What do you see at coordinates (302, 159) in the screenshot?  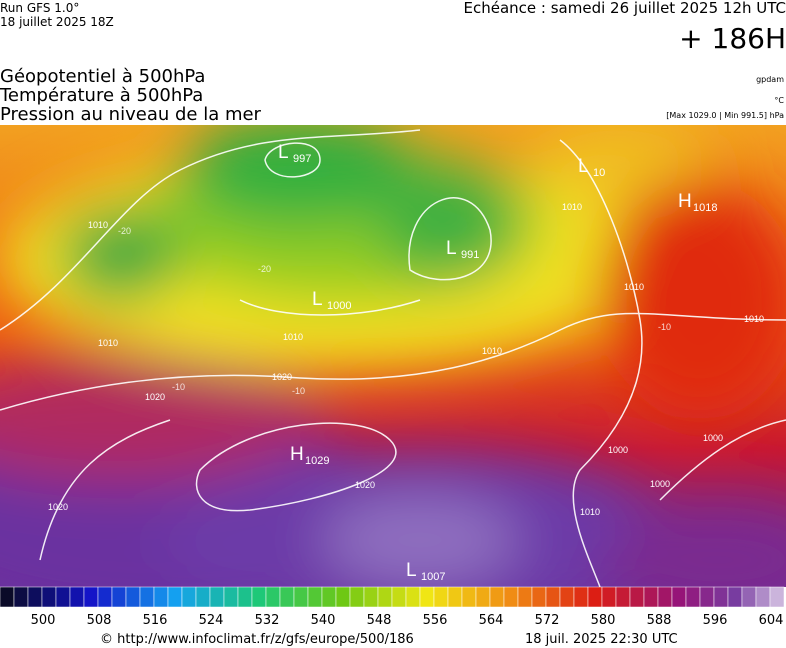 I see `center-value: 997` at bounding box center [302, 159].